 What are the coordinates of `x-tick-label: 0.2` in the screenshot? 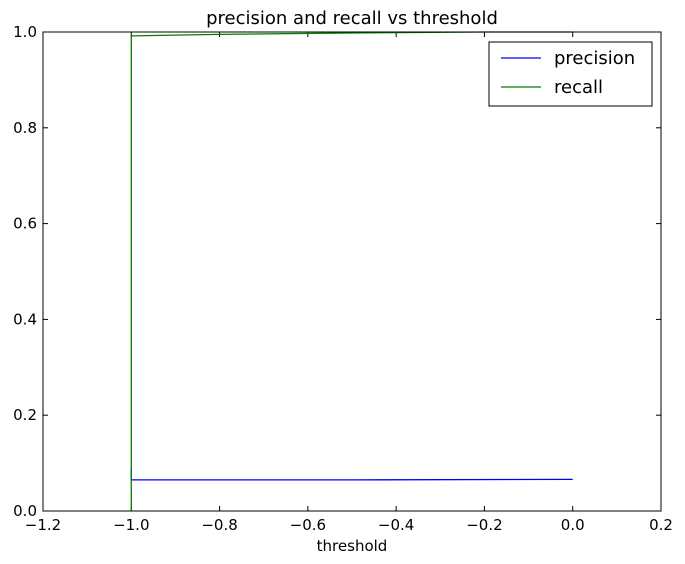 It's located at (661, 525).